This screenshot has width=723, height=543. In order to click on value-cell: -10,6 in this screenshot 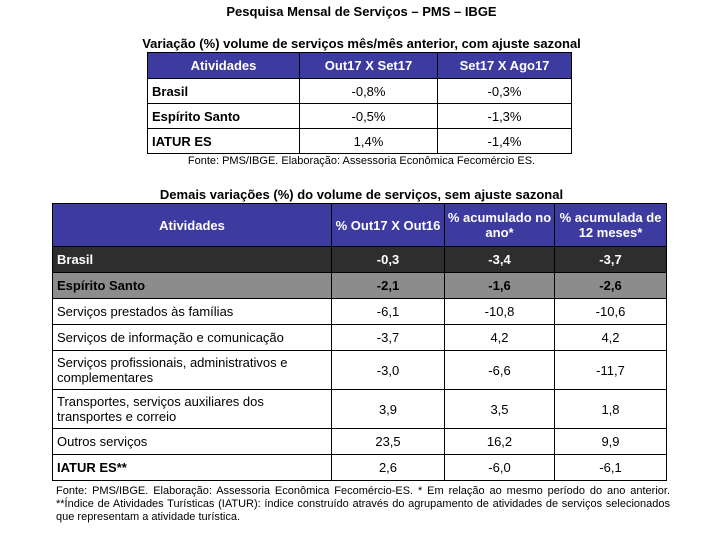, I will do `click(610, 311)`.